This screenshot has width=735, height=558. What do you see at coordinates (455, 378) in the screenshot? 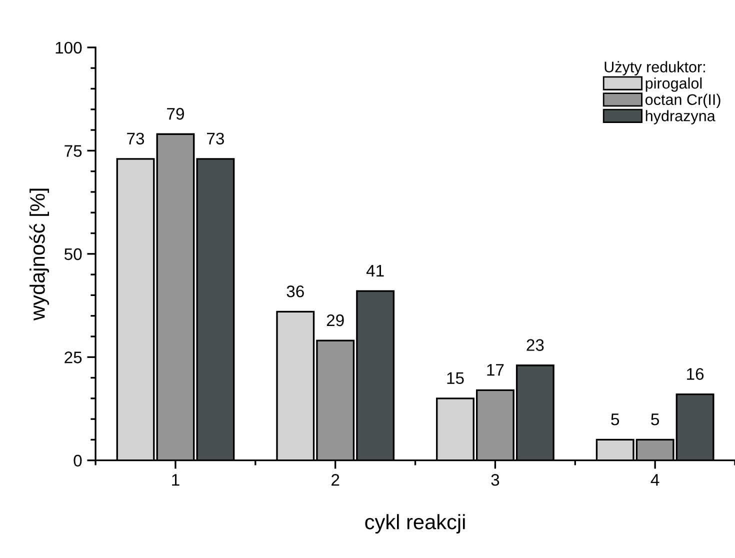
I see `data-label: 15` at bounding box center [455, 378].